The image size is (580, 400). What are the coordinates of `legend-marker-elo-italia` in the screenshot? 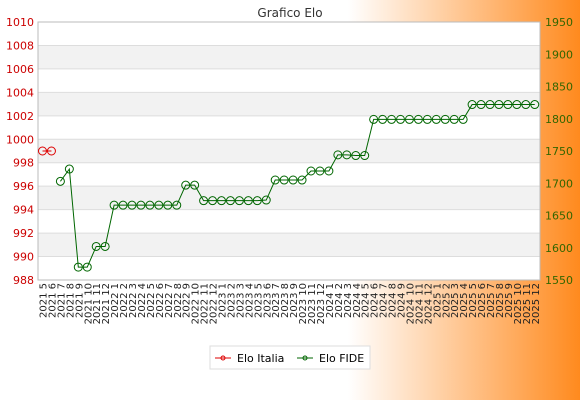 It's located at (223, 358).